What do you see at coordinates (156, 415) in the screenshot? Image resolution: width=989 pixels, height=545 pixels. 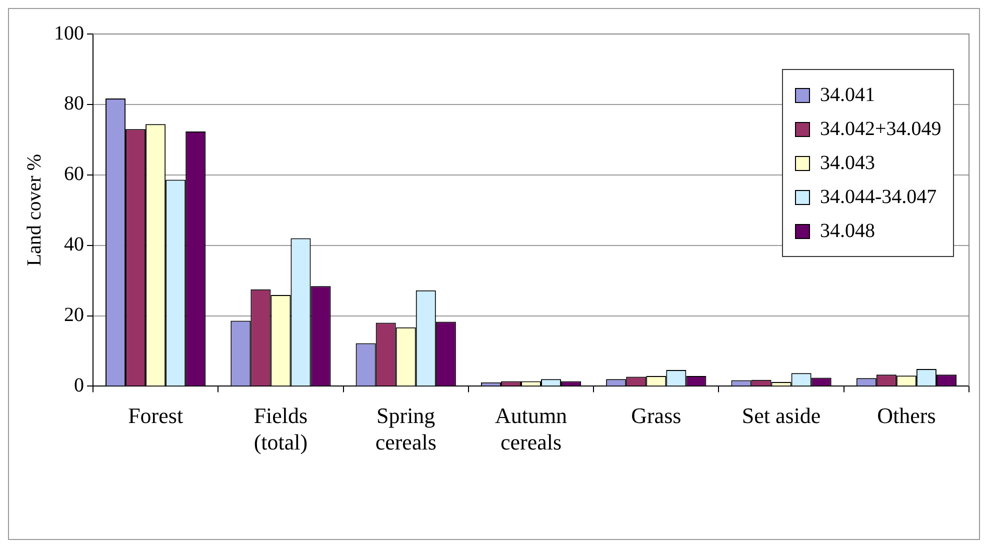 I see `x-tick-label: Forest` at bounding box center [156, 415].